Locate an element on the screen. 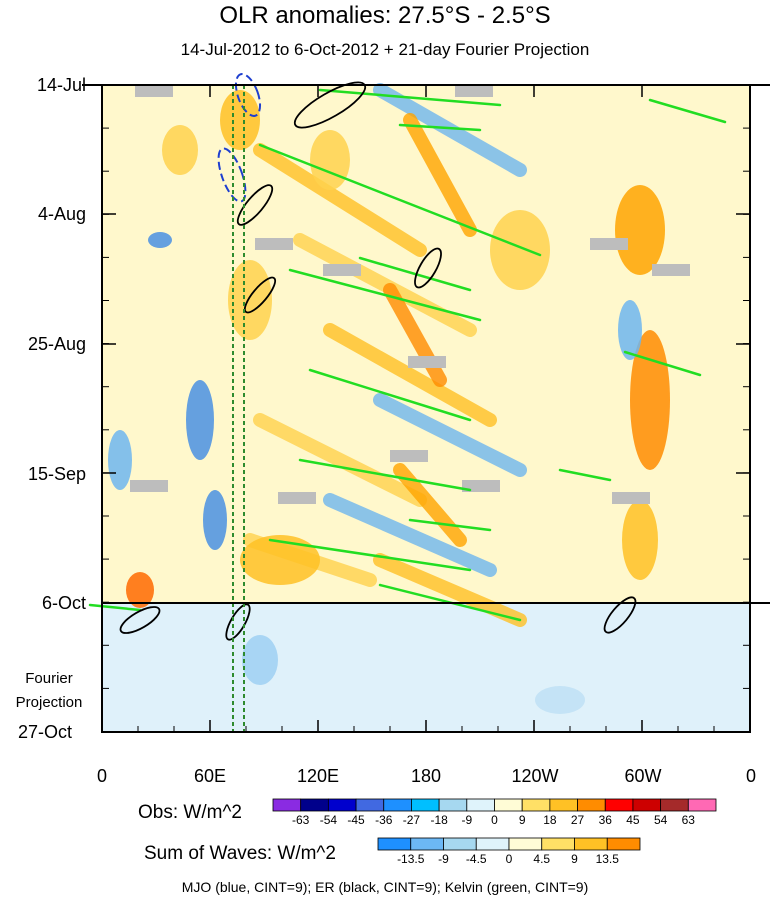 The width and height of the screenshot is (770, 899). x-tick-label: 120E is located at coordinates (318, 776).